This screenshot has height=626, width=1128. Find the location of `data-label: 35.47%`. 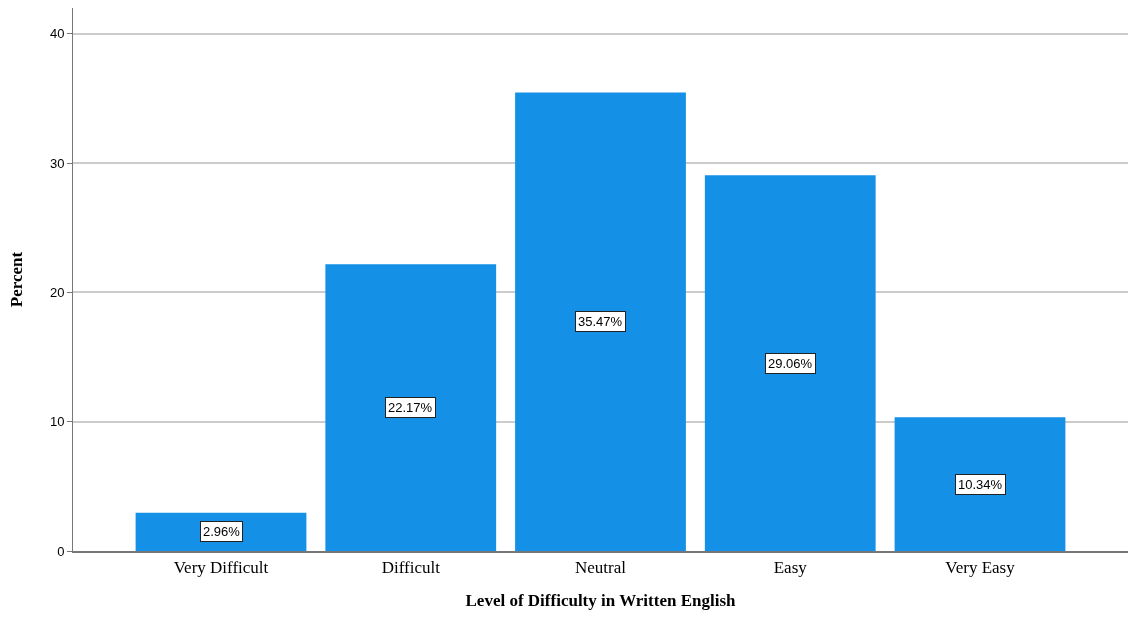

data-label: 35.47% is located at coordinates (600, 321).